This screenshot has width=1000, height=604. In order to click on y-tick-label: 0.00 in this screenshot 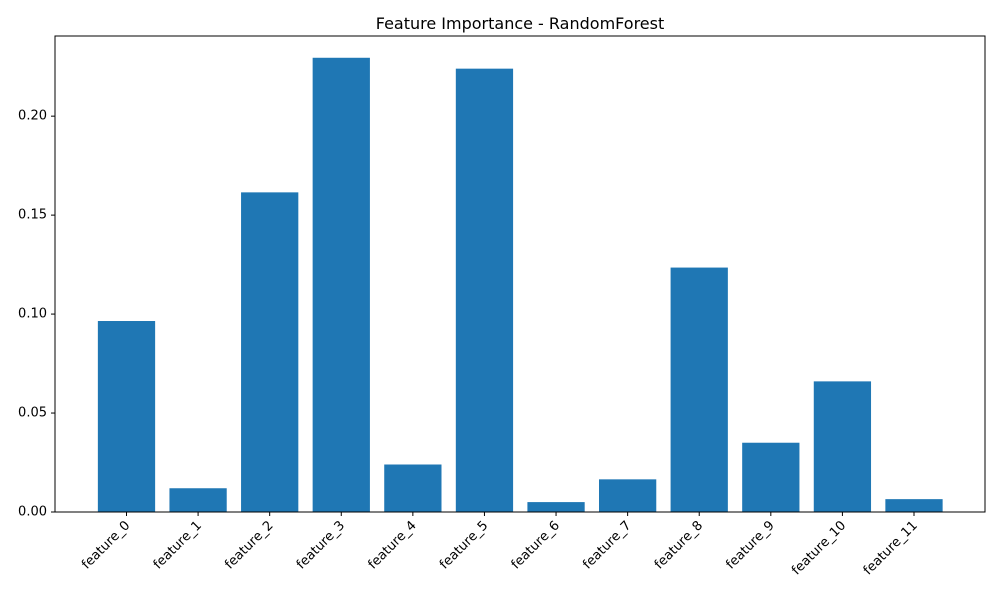, I will do `click(32, 512)`.